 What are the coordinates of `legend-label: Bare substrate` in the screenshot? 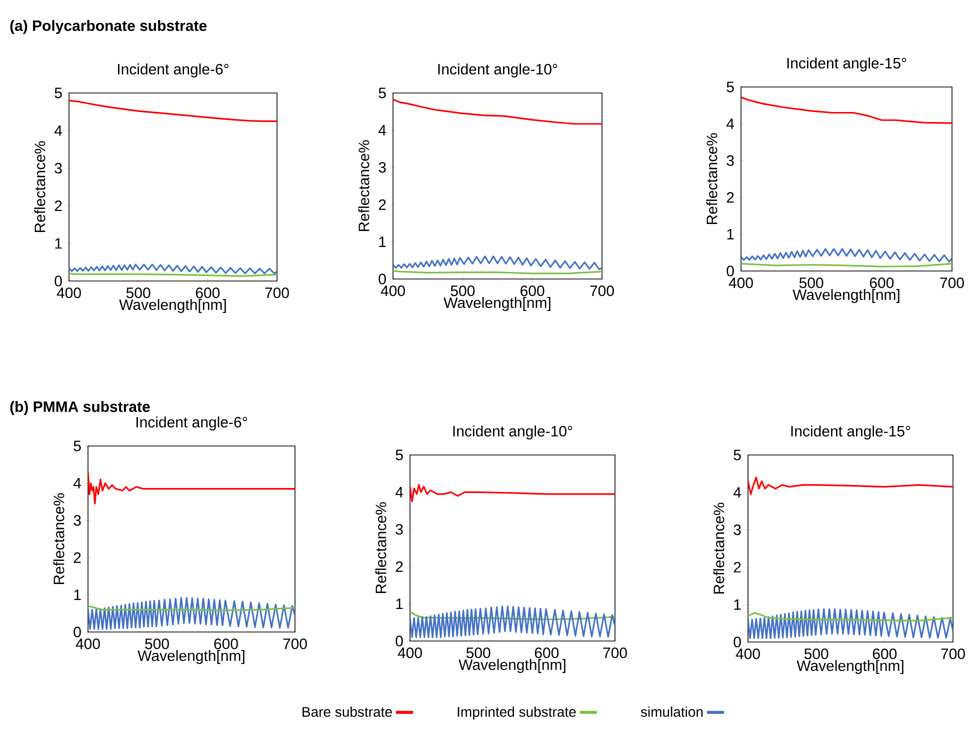 It's located at (347, 711).